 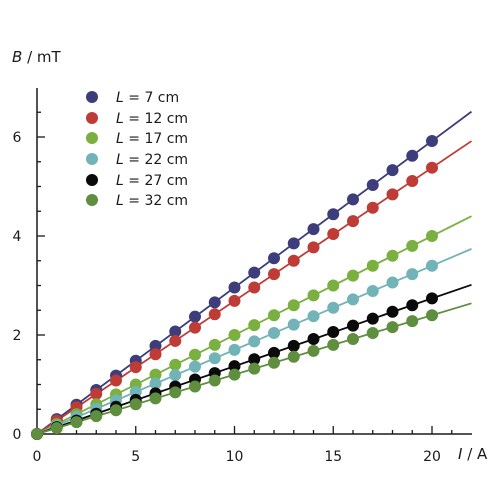 I want to click on x-axis-label: I / A, so click(x=473, y=454).